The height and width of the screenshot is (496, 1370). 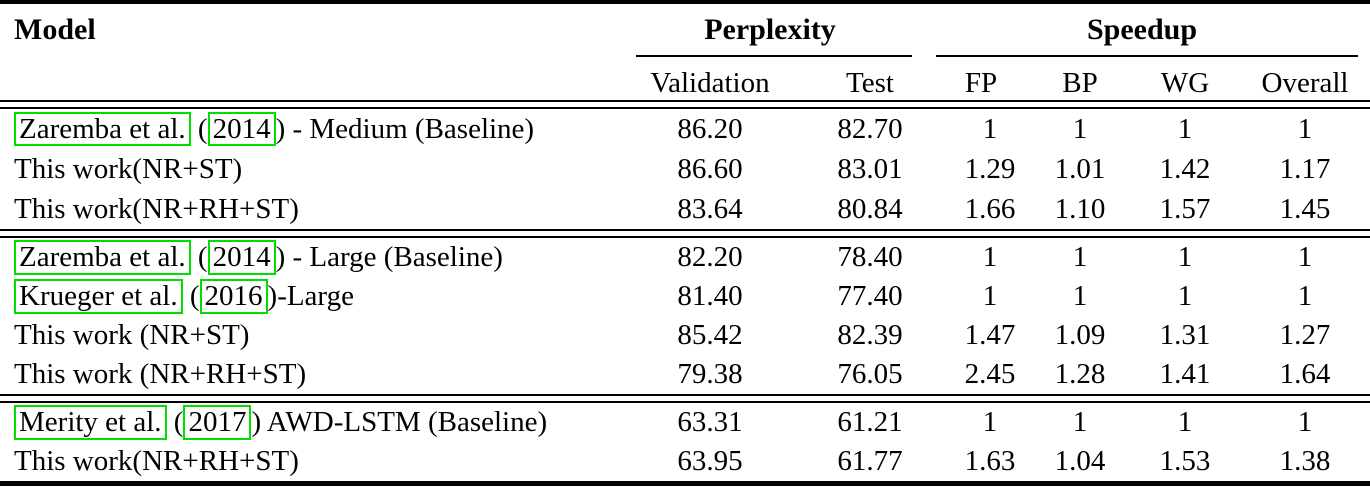 What do you see at coordinates (990, 461) in the screenshot?
I see `fp-speedup-cell: 1.63` at bounding box center [990, 461].